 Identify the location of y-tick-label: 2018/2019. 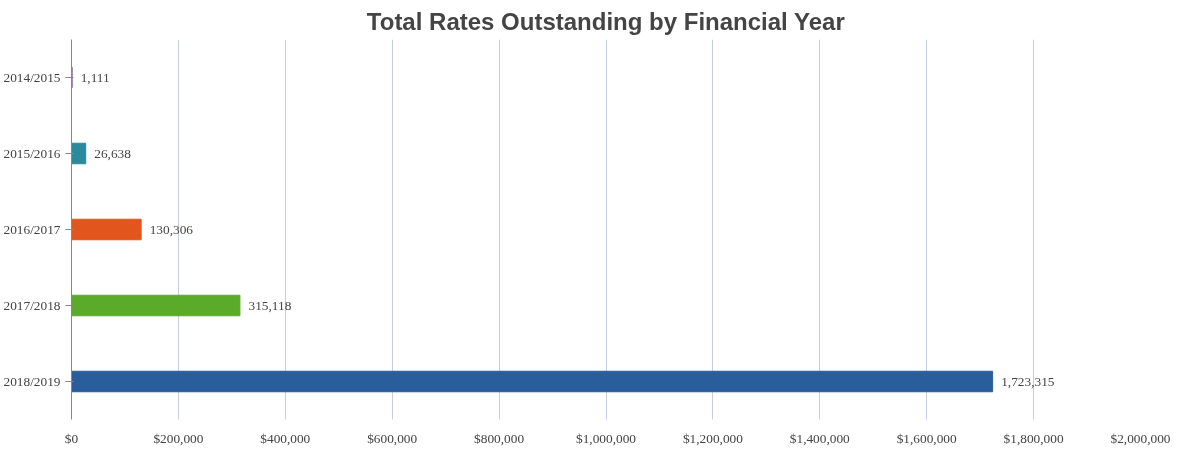
(32, 381).